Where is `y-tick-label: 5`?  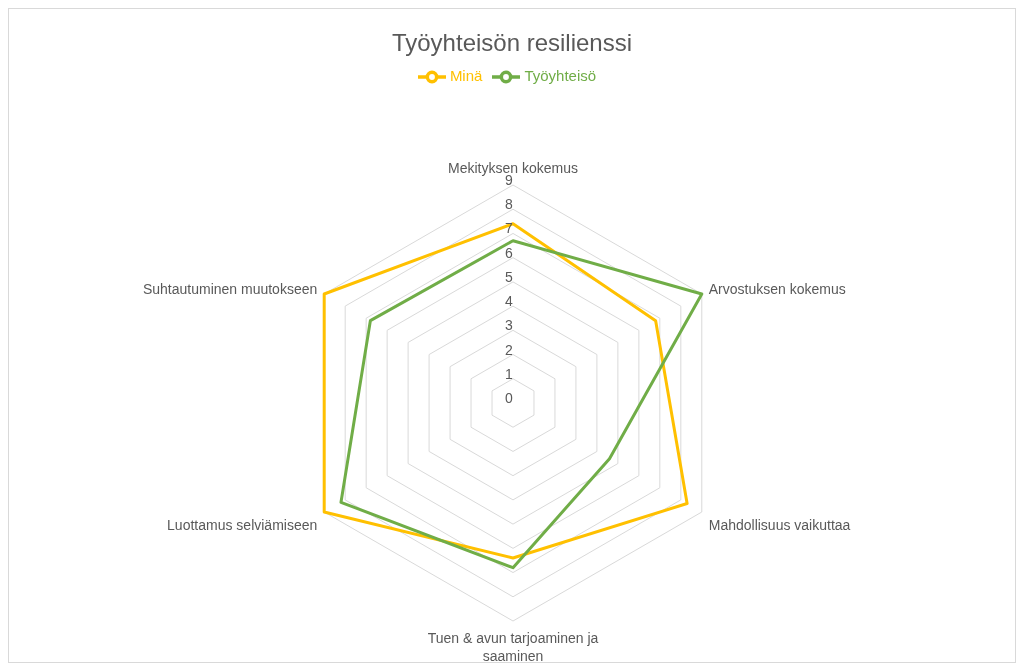 y-tick-label: 5 is located at coordinates (509, 276).